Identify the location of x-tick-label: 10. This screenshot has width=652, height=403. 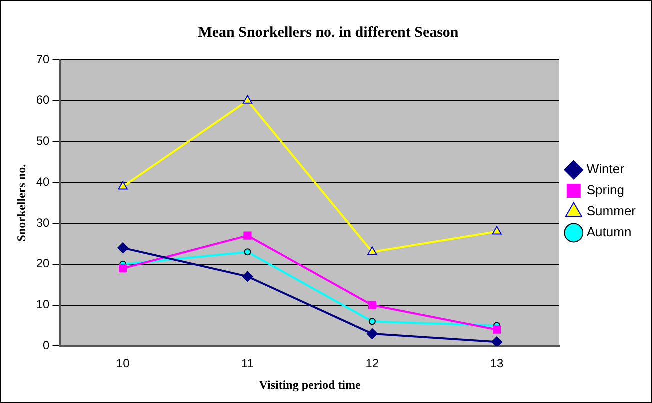
(123, 363).